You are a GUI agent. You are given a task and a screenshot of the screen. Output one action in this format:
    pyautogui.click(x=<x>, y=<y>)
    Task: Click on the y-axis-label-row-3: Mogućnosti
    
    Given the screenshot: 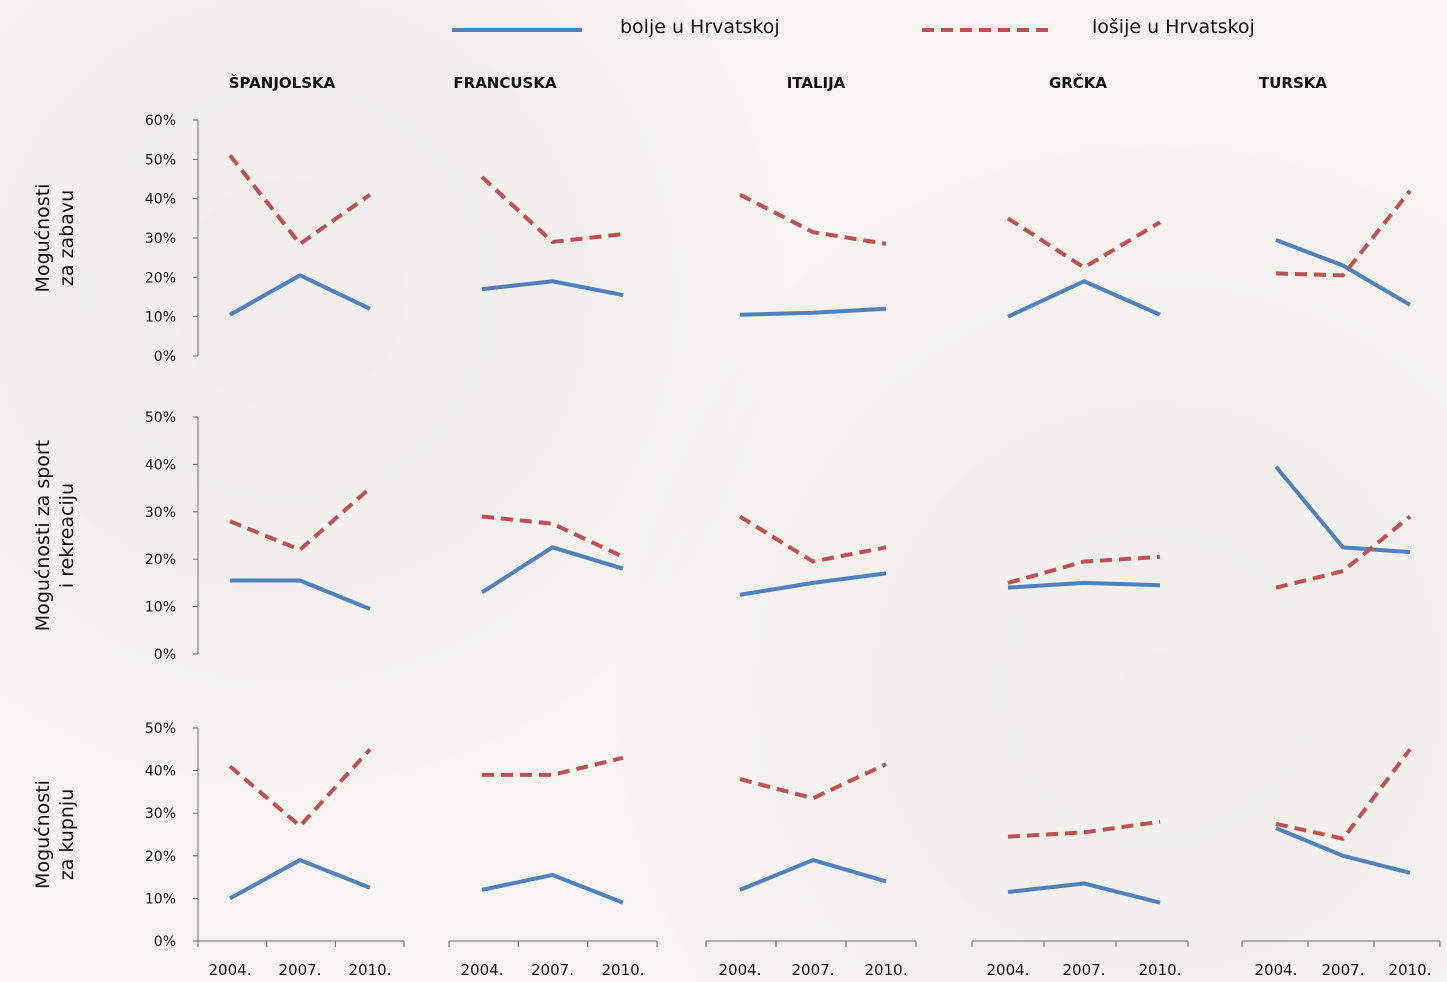 What is the action you would take?
    pyautogui.click(x=43, y=834)
    